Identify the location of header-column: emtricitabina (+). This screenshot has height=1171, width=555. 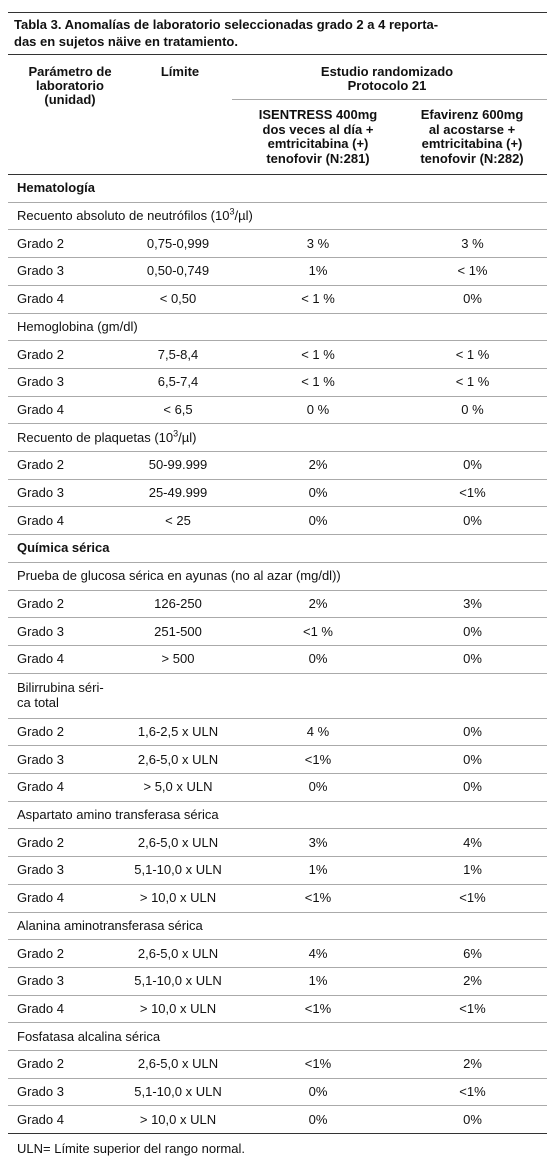
(318, 143).